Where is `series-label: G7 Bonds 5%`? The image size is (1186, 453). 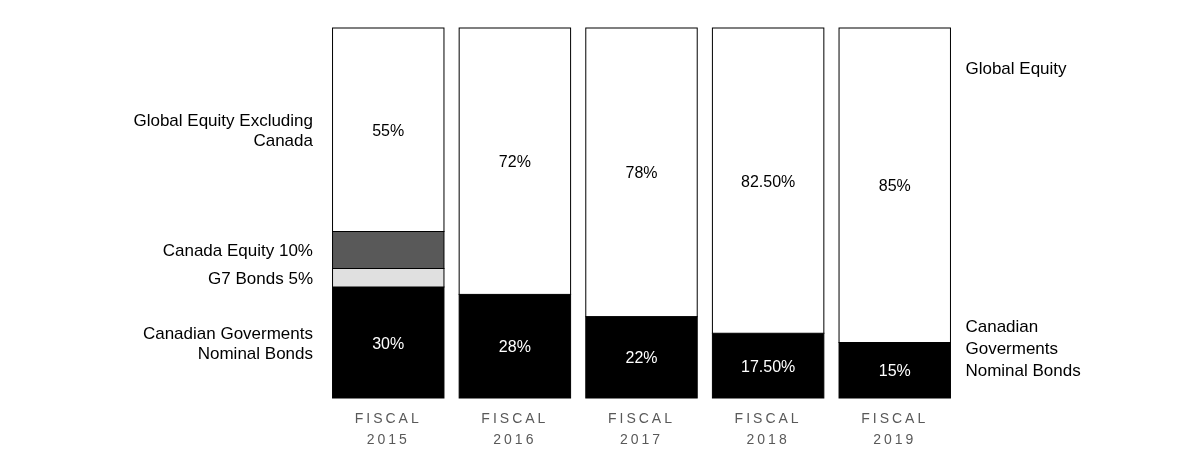 series-label: G7 Bonds 5% is located at coordinates (260, 278).